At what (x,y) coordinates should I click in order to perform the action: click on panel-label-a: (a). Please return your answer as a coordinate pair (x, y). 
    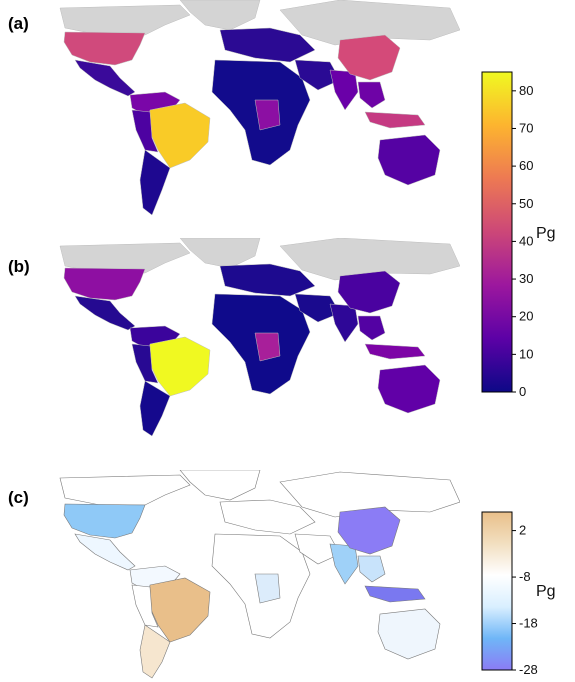
    Looking at the image, I should click on (18, 23).